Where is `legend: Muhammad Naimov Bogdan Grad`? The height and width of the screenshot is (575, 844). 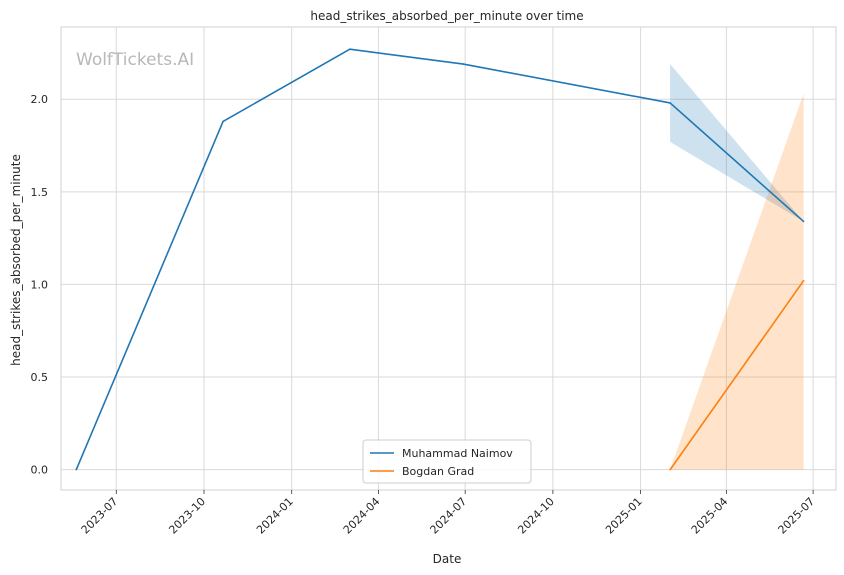
legend: Muhammad Naimov Bogdan Grad is located at coordinates (447, 461).